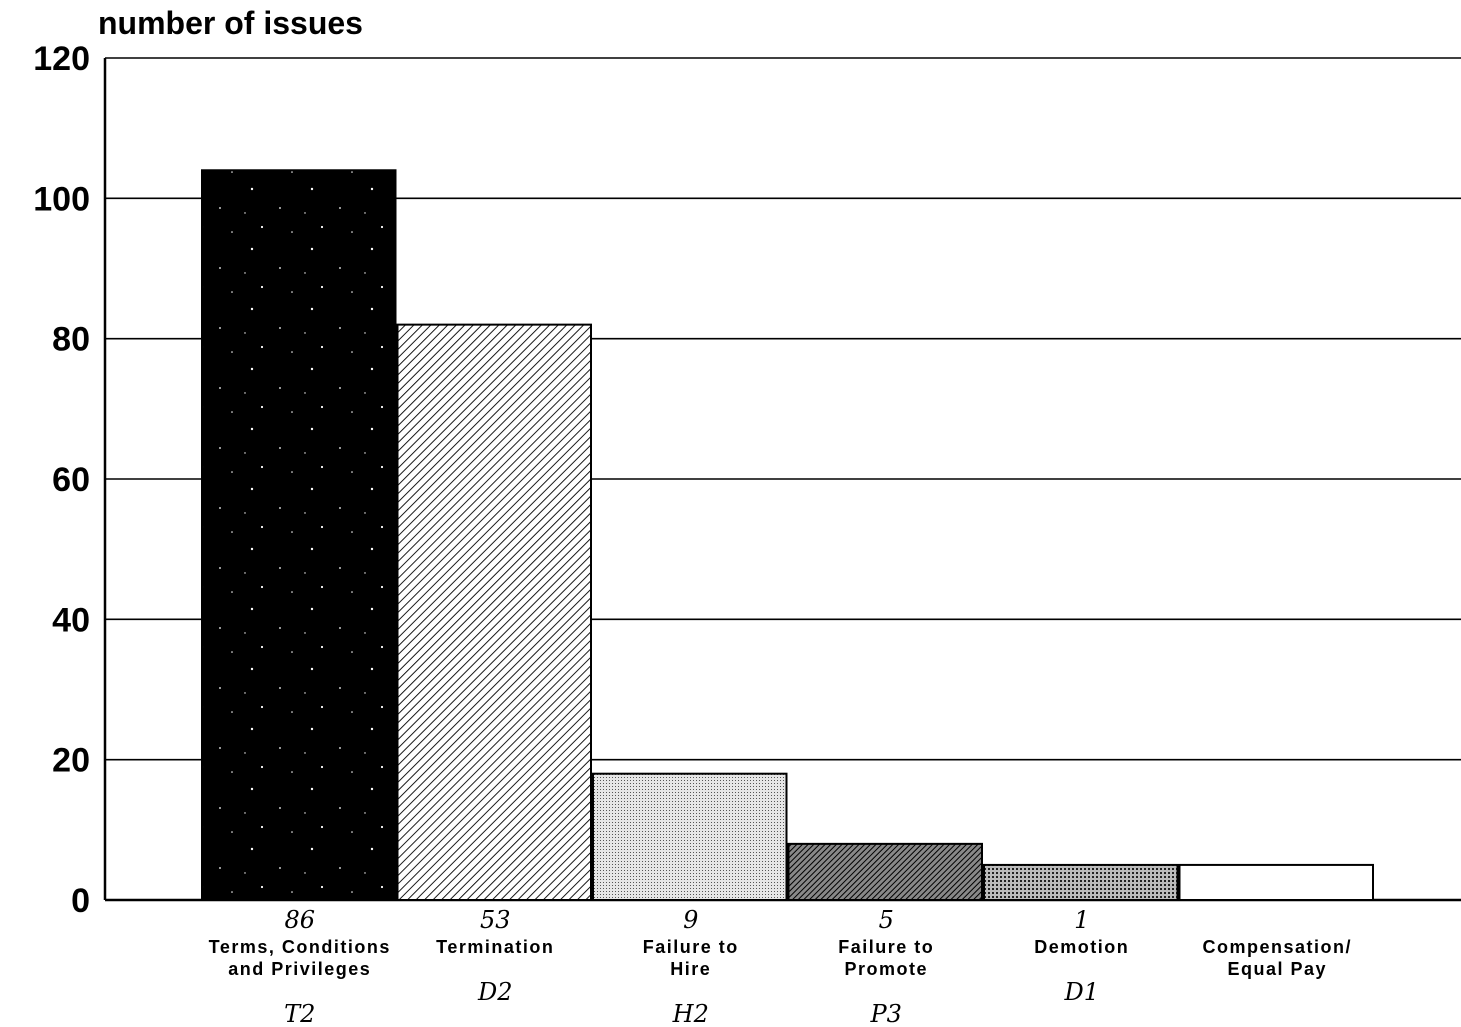 The image size is (1461, 1027). Describe the element at coordinates (300, 947) in the screenshot. I see `category-label: Terms, Conditions` at that location.